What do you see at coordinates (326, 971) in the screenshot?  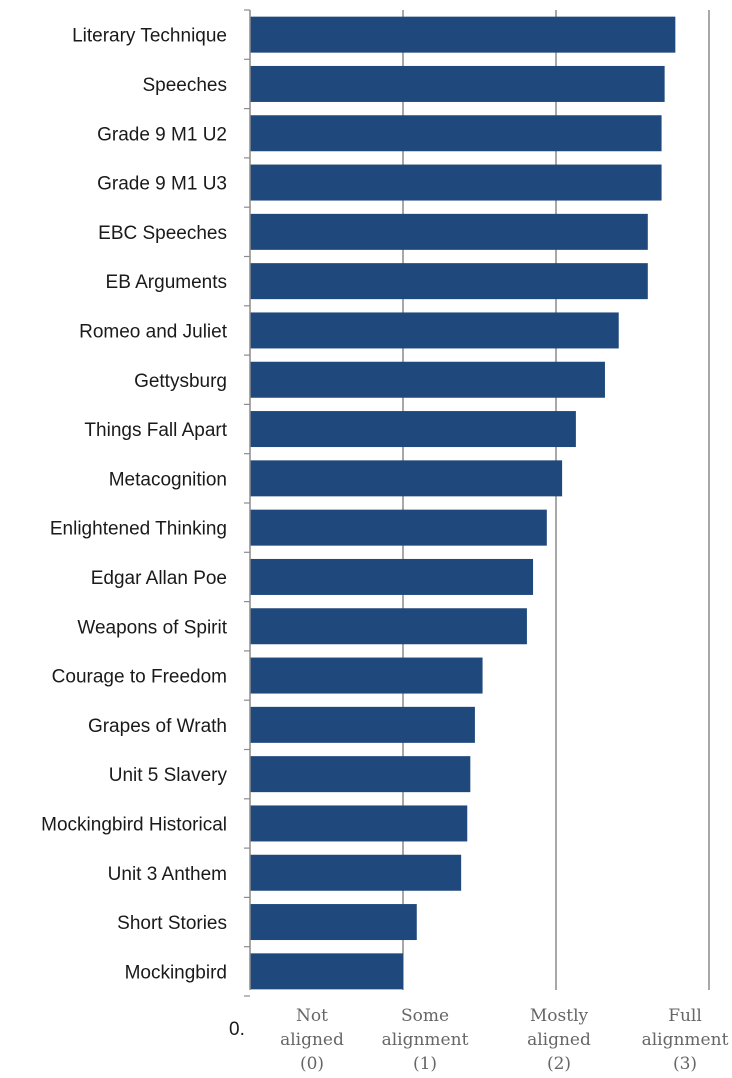 I see `bar-mockingbird` at bounding box center [326, 971].